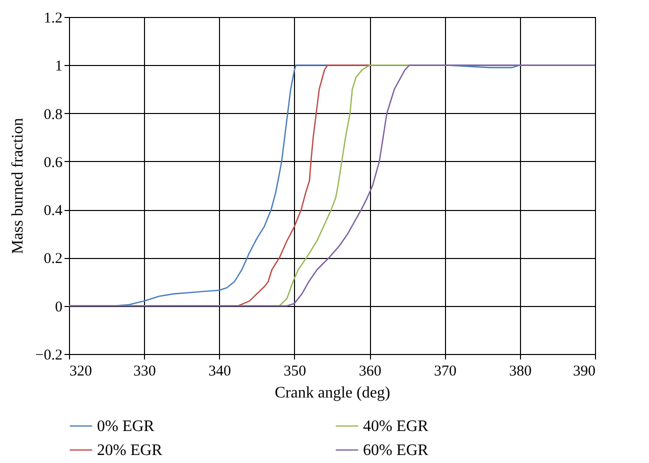 Image resolution: width=649 pixels, height=463 pixels. I want to click on legend-label: 40% EGR, so click(396, 426).